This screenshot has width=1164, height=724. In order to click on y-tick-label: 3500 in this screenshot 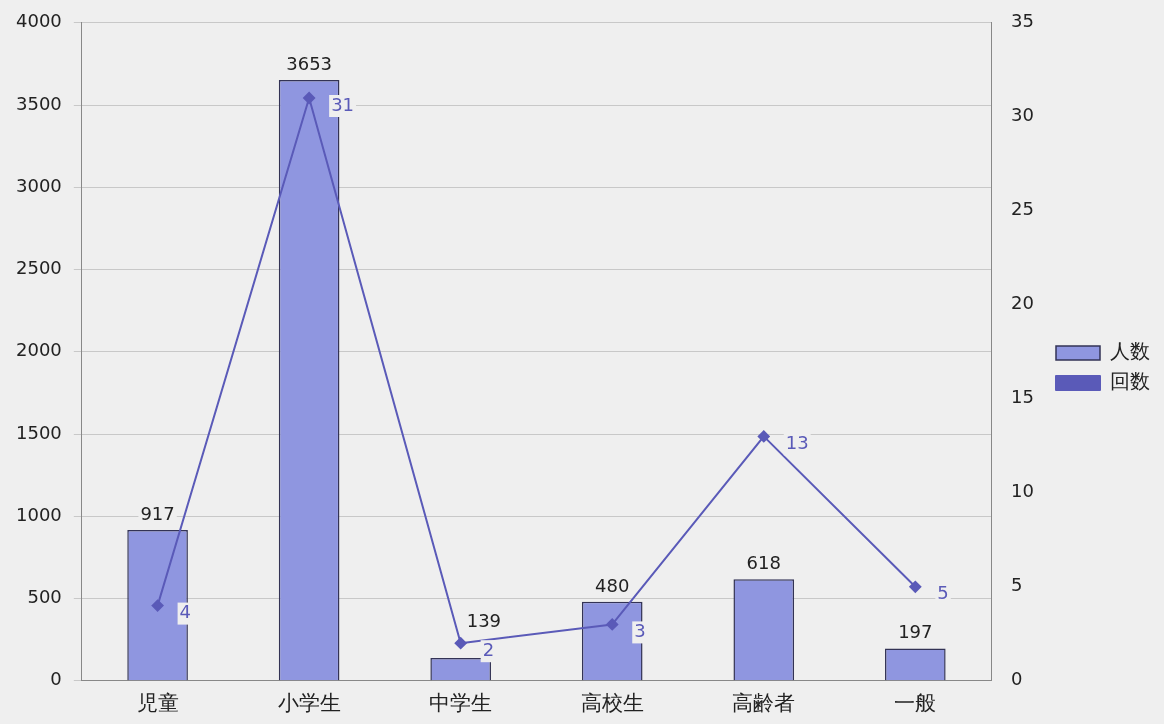, I will do `click(39, 103)`.